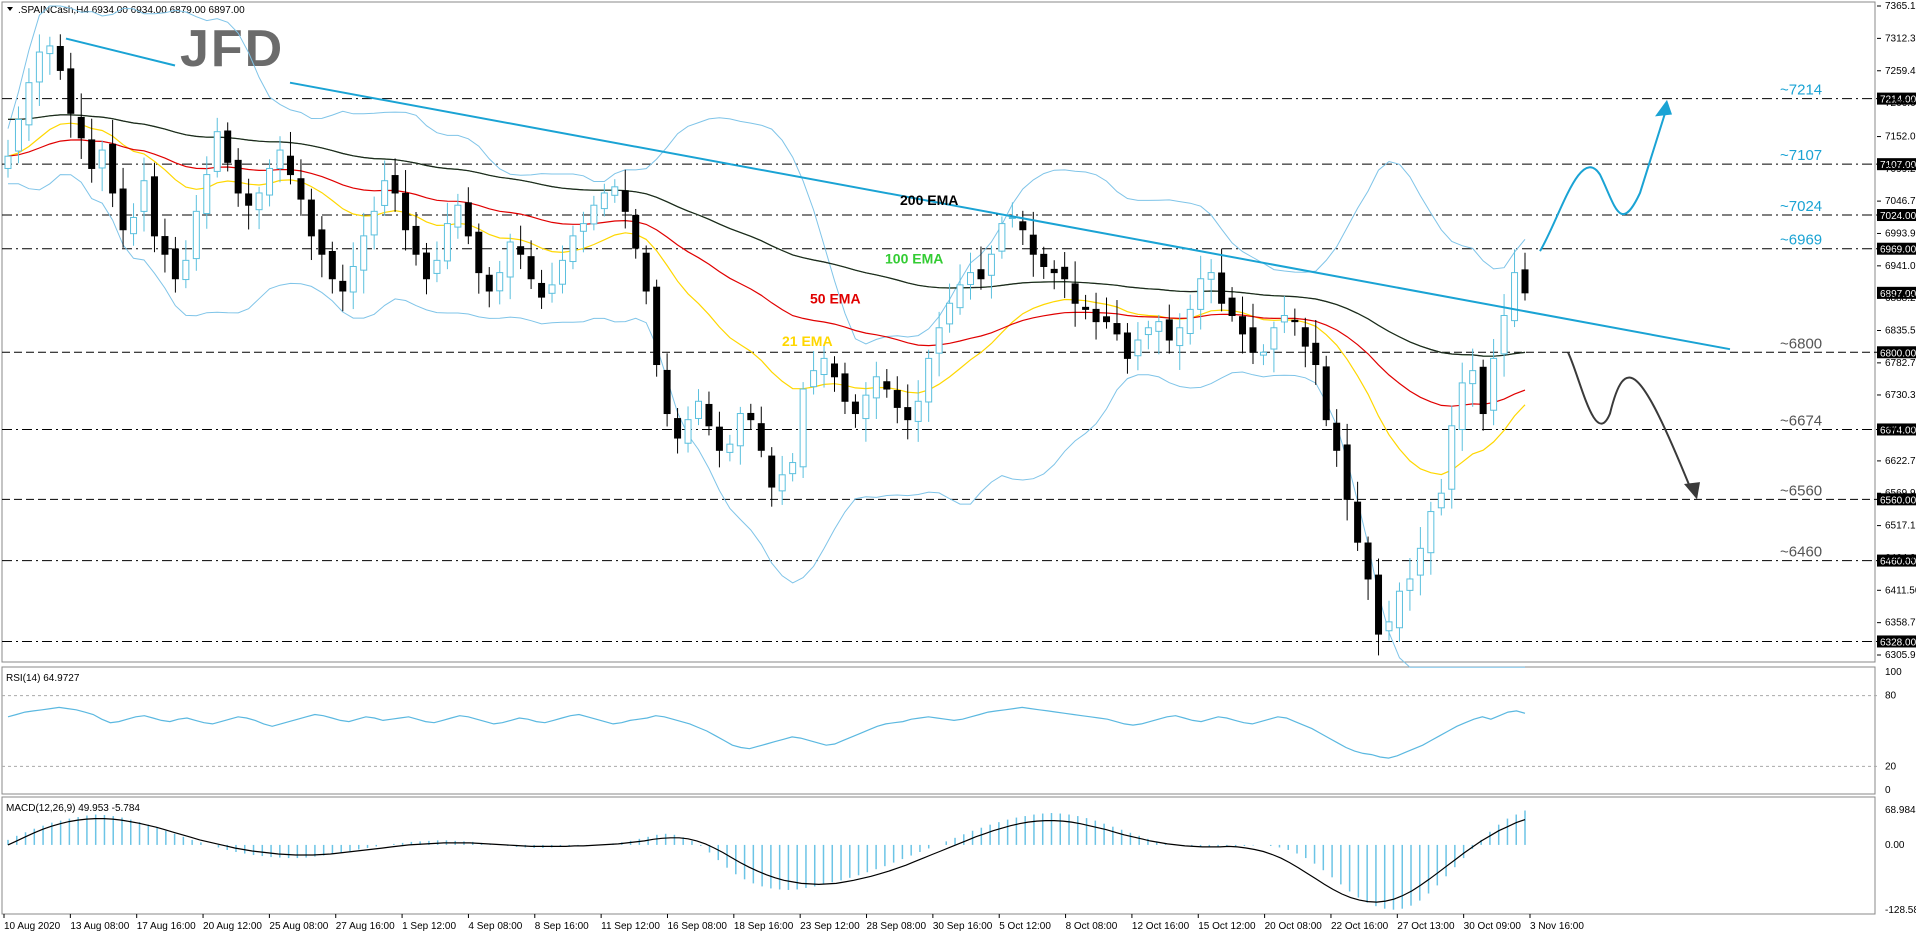  Describe the element at coordinates (1900, 461) in the screenshot. I see `price-tick-label: 6622.70` at that location.